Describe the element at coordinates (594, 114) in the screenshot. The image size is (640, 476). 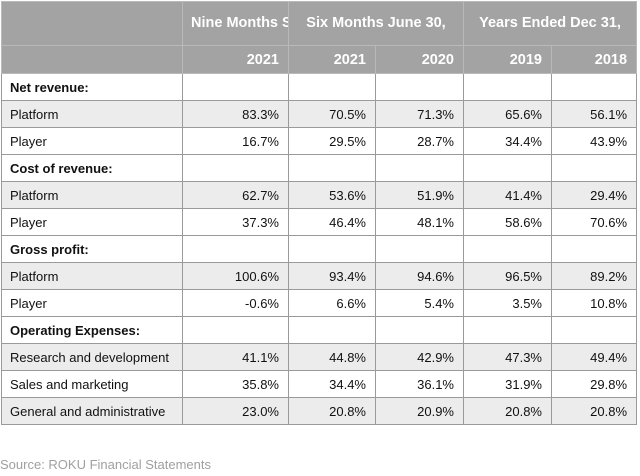
I see `value-cell: 56.1%` at that location.